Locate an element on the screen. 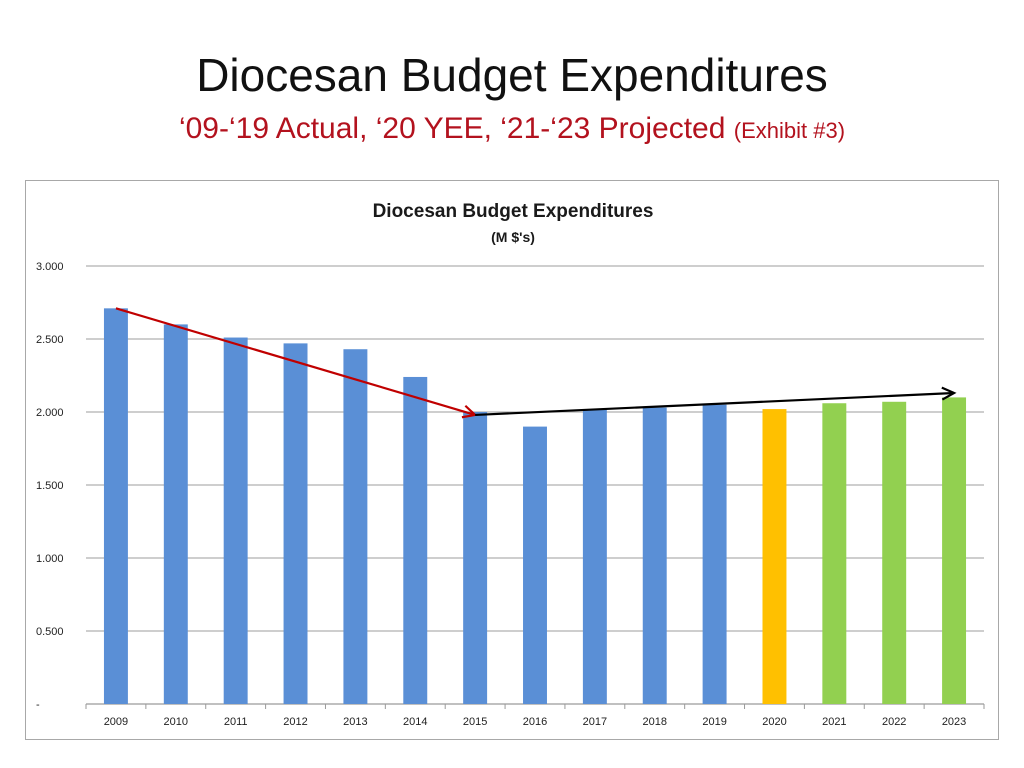 This screenshot has height=768, width=1024. x-tick-label: 2009 is located at coordinates (116, 722).